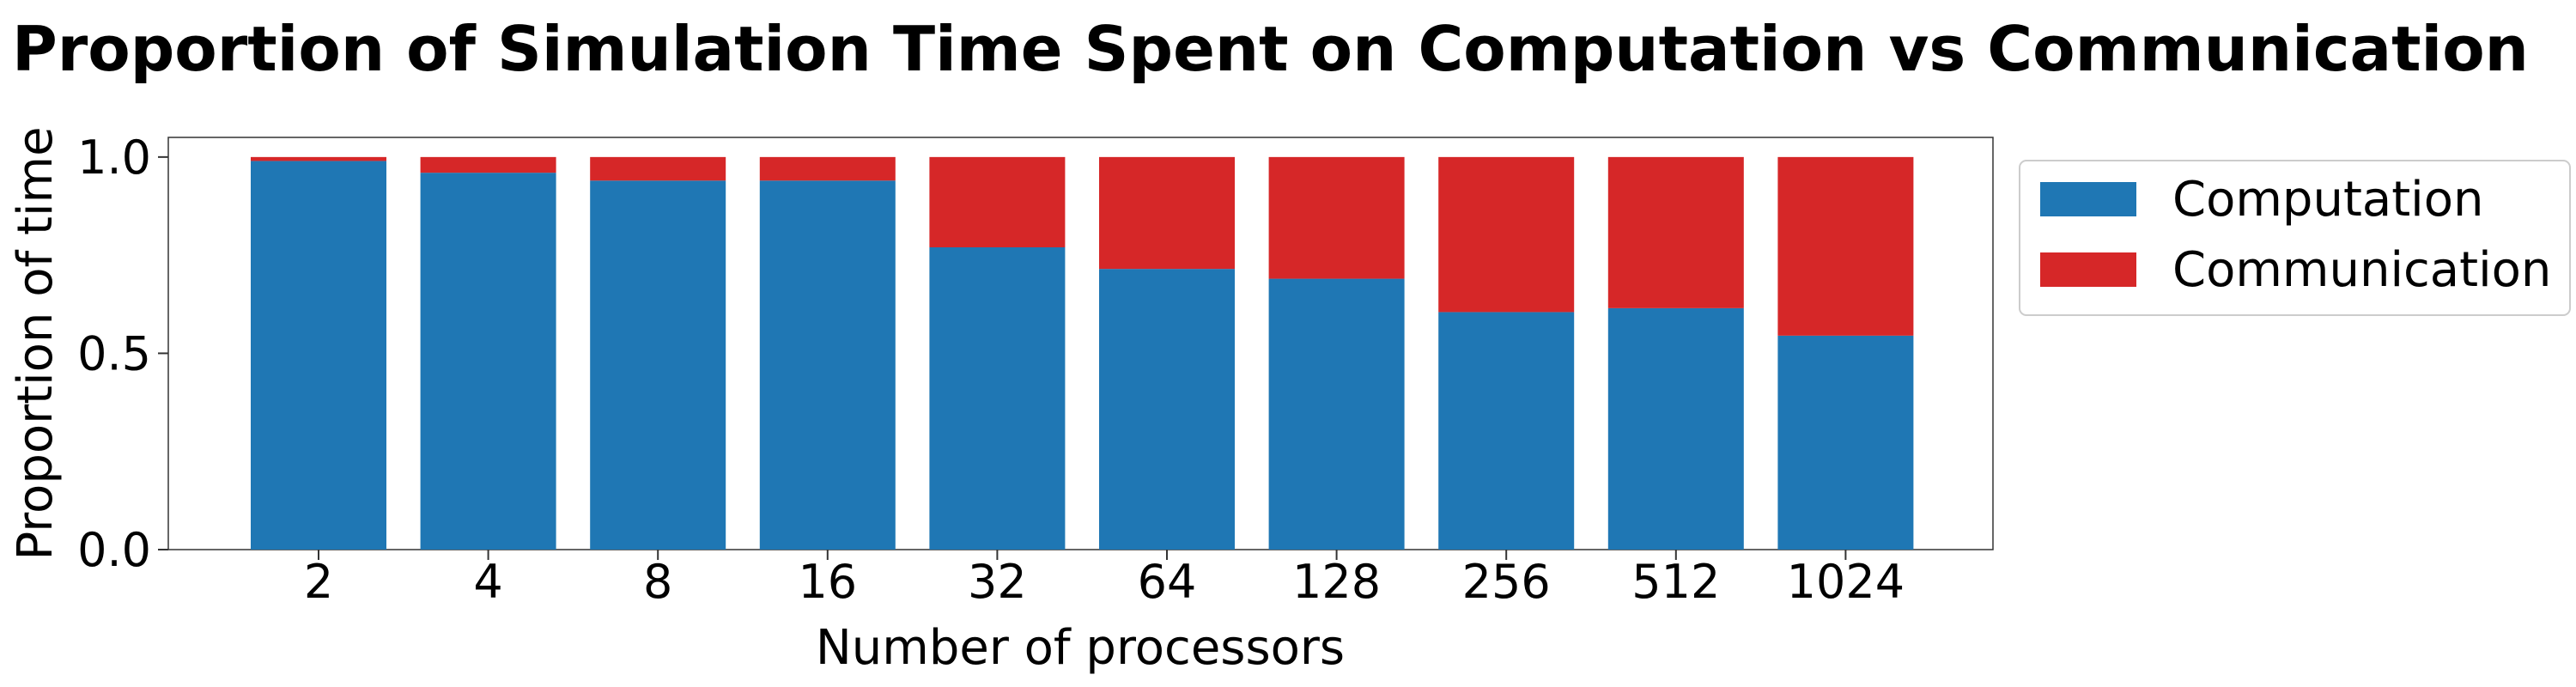  I want to click on x-axis: 2 4 8 16 32 64 128 256 512 1024, so click(1104, 579).